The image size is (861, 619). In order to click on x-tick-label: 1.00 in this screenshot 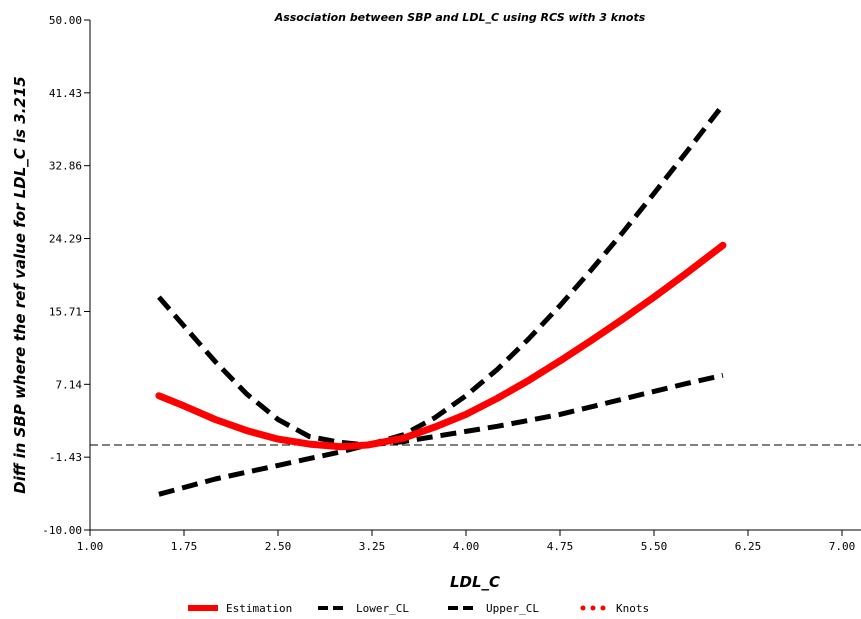, I will do `click(90, 546)`.